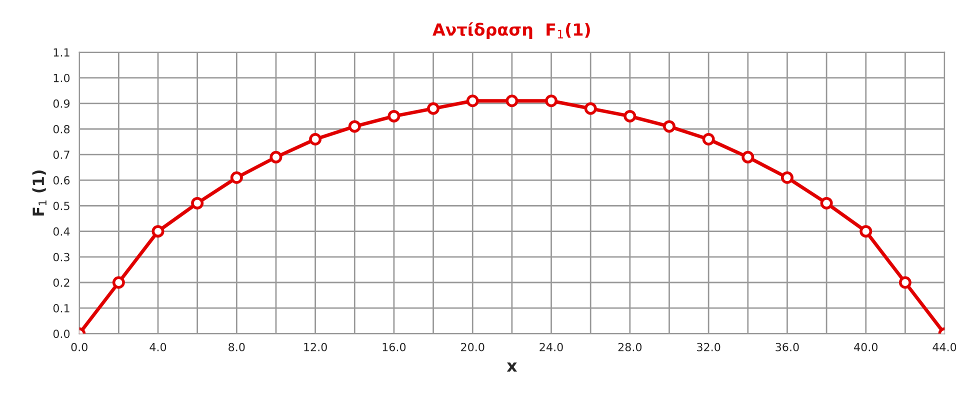  What do you see at coordinates (787, 347) in the screenshot?
I see `x-tick-label: 36.0` at bounding box center [787, 347].